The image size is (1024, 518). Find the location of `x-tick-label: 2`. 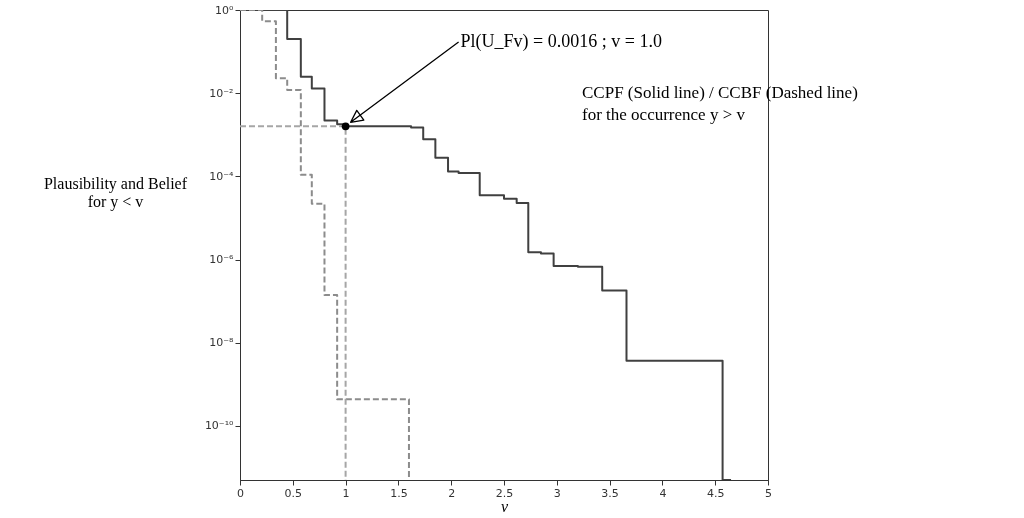

x-tick-label: 2 is located at coordinates (452, 493).